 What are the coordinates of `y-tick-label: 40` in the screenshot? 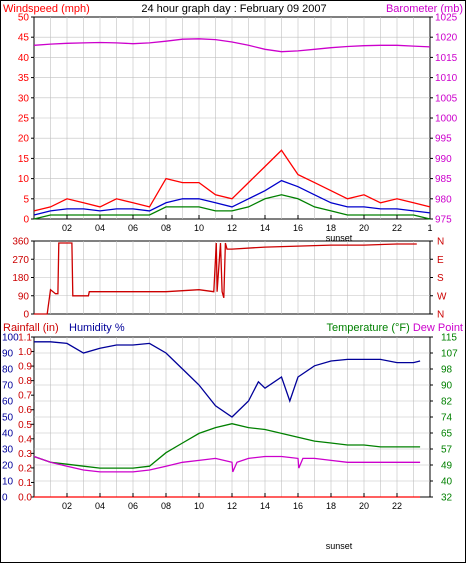 It's located at (447, 482).